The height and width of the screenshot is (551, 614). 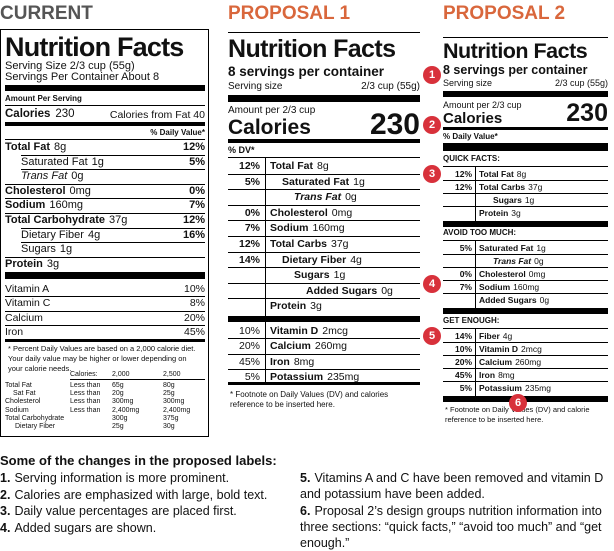 What do you see at coordinates (241, 150) in the screenshot?
I see `dv-header: % DV*` at bounding box center [241, 150].